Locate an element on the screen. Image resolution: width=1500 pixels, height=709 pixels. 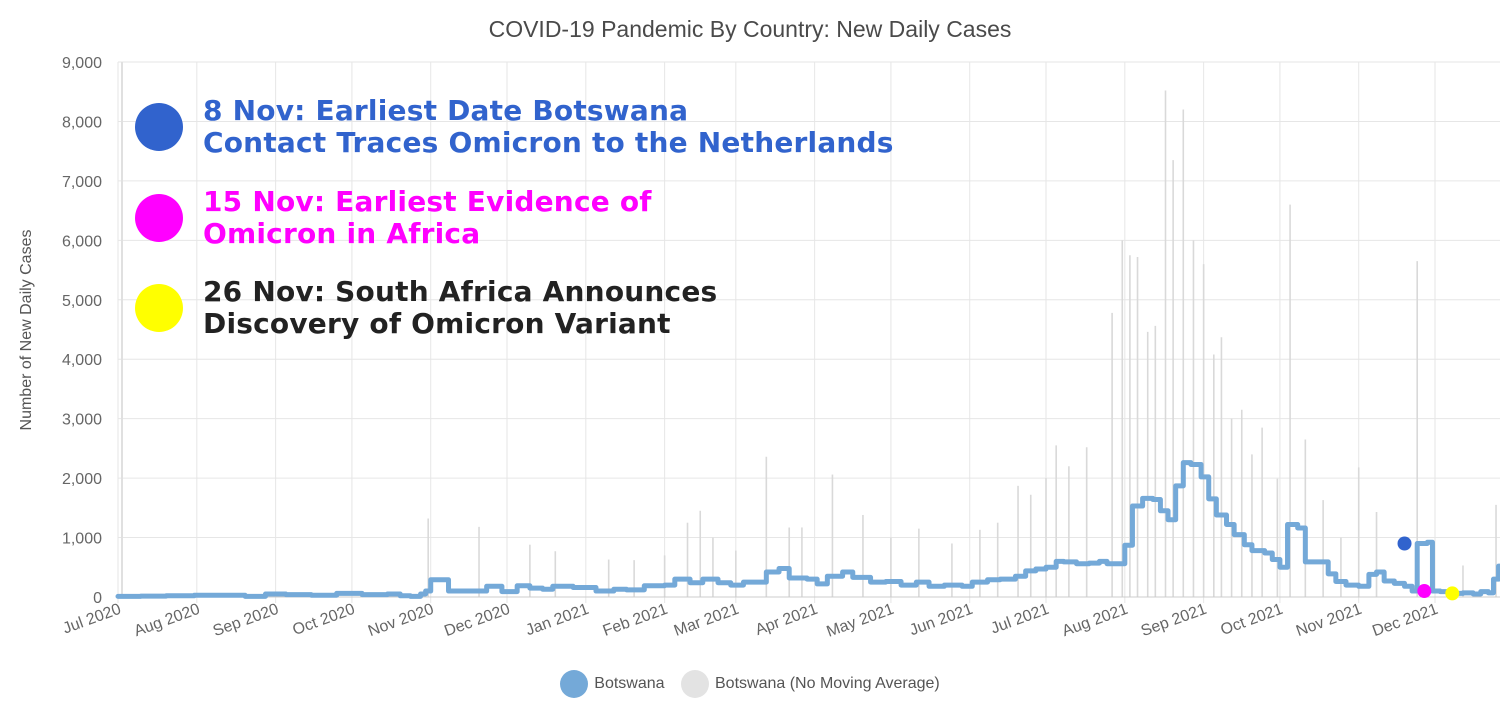
x-tick-label: Aug 2021 is located at coordinates (1095, 620).